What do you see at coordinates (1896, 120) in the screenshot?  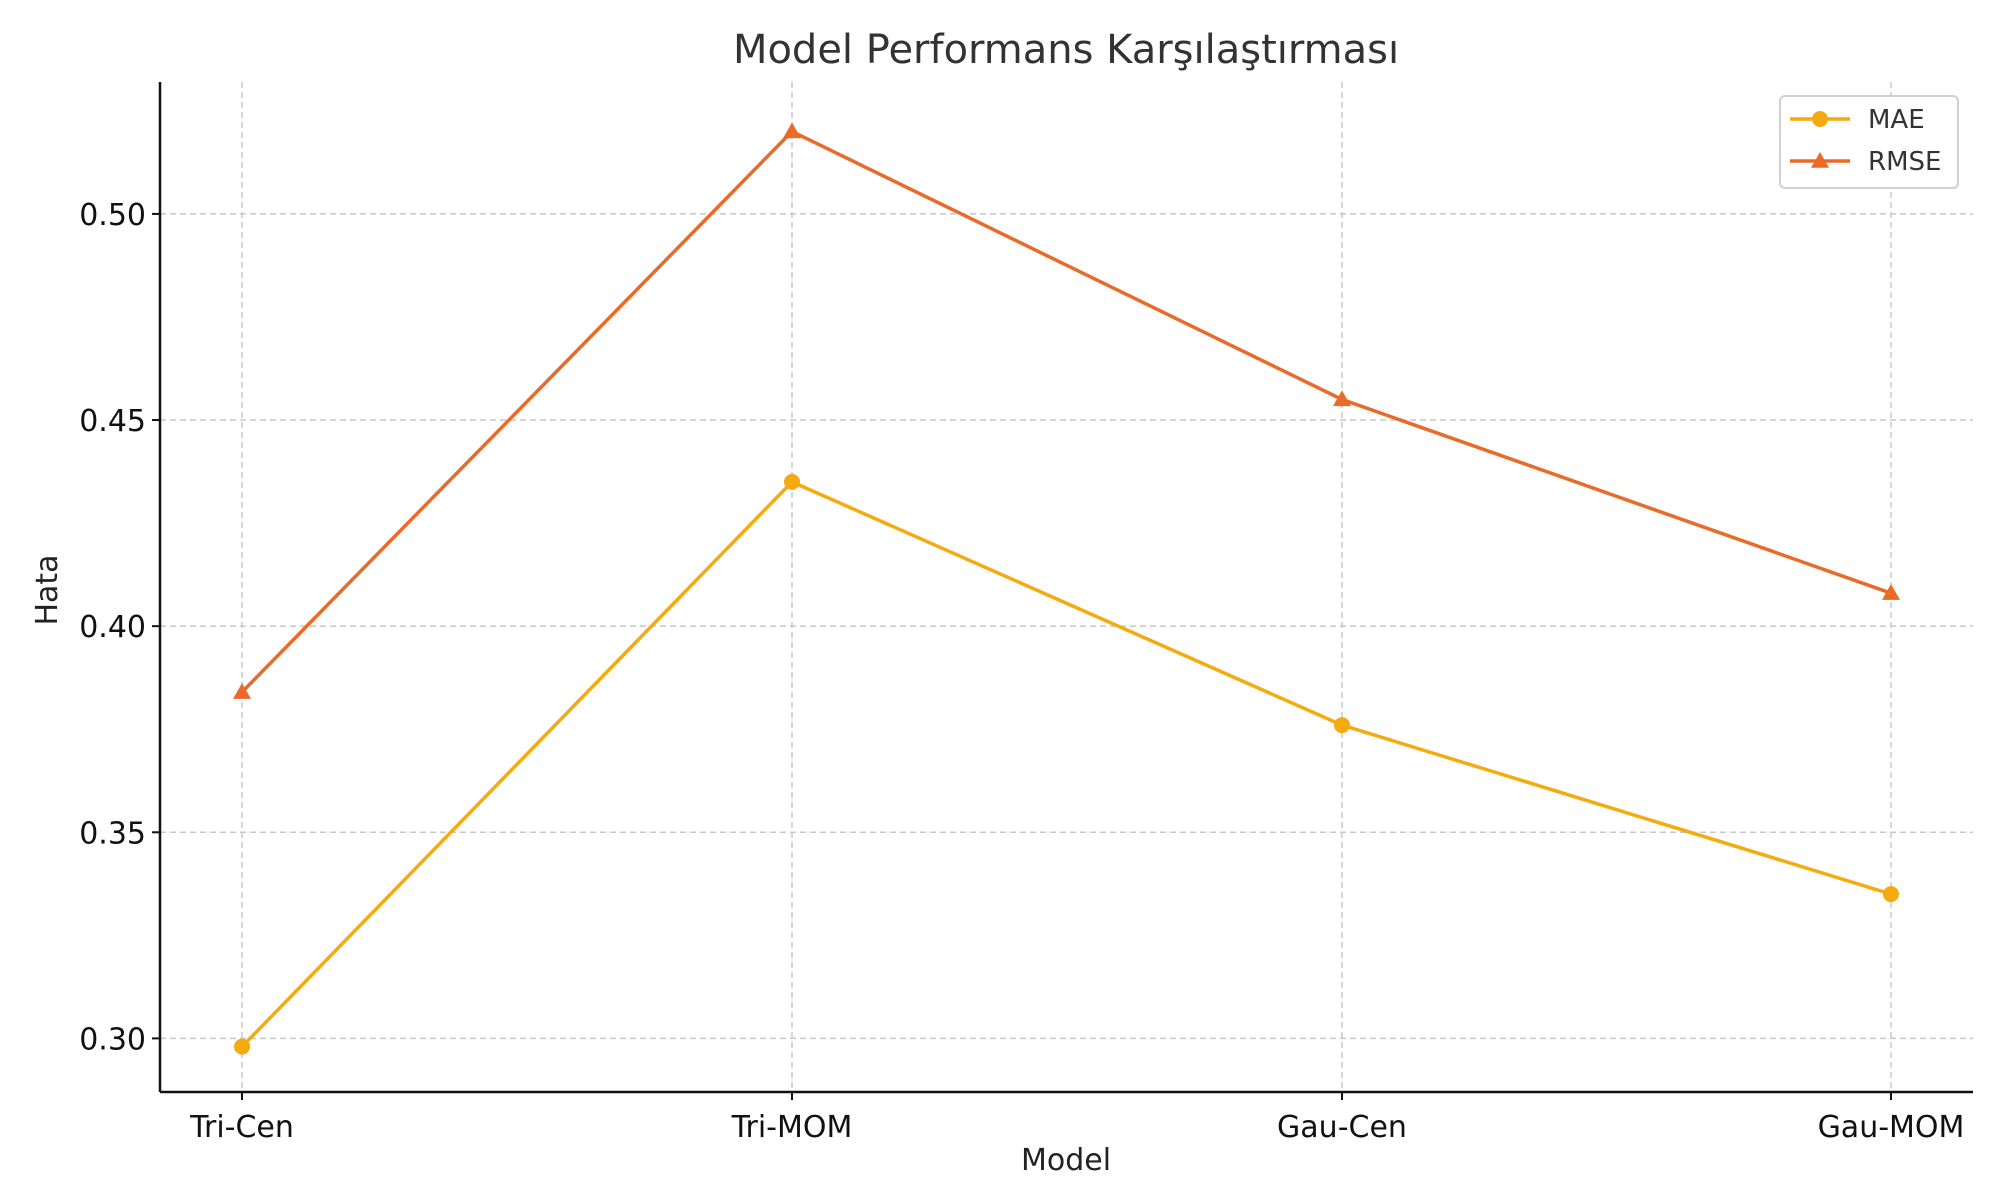 I see `legend-label: MAE` at bounding box center [1896, 120].